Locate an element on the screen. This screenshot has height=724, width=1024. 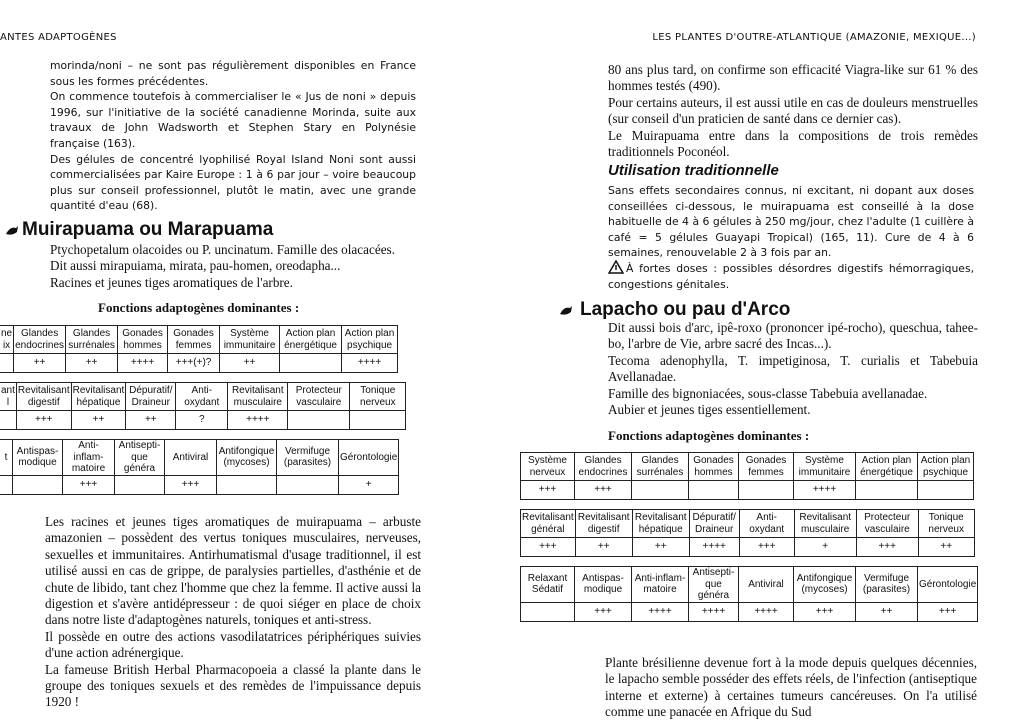
value-row: +++ +++ + is located at coordinates (200, 484).